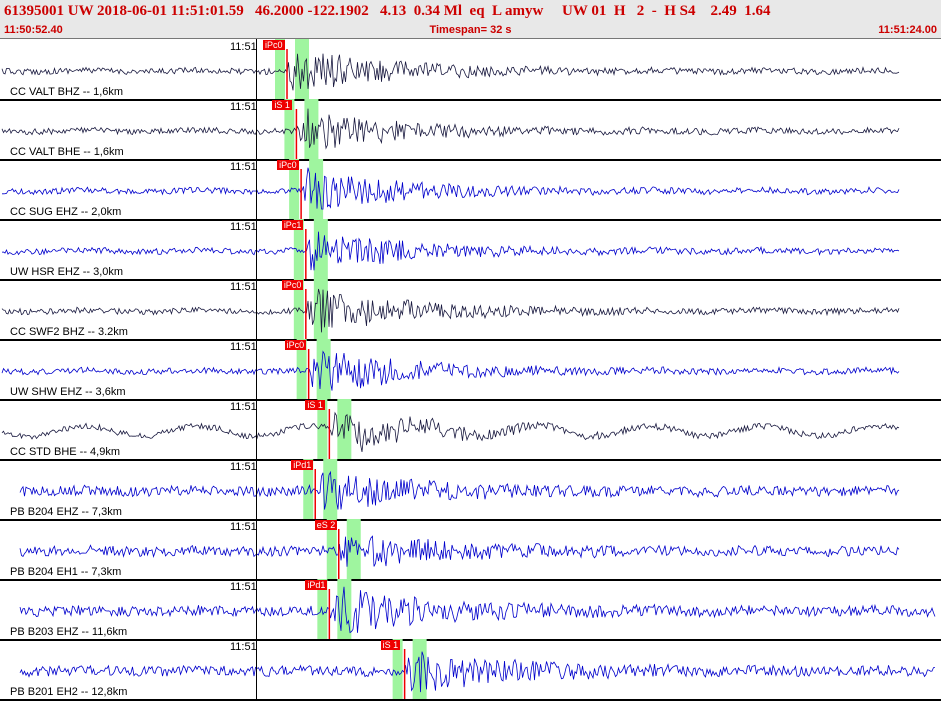 This screenshot has width=941, height=701. Describe the element at coordinates (69, 632) in the screenshot. I see `channel-label: PB B203 EHZ -- 11,6km` at that location.